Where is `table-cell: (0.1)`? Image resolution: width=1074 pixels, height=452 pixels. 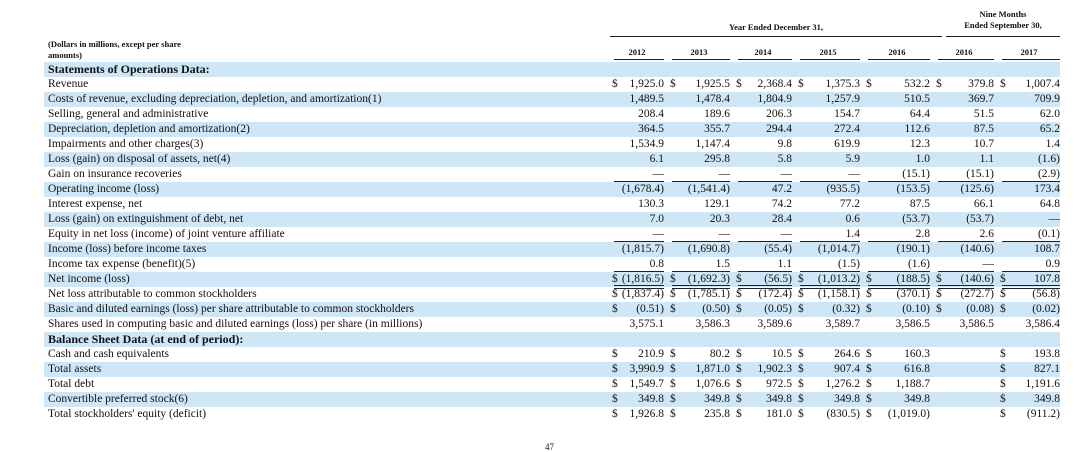
table-cell: (0.1) is located at coordinates (1030, 234).